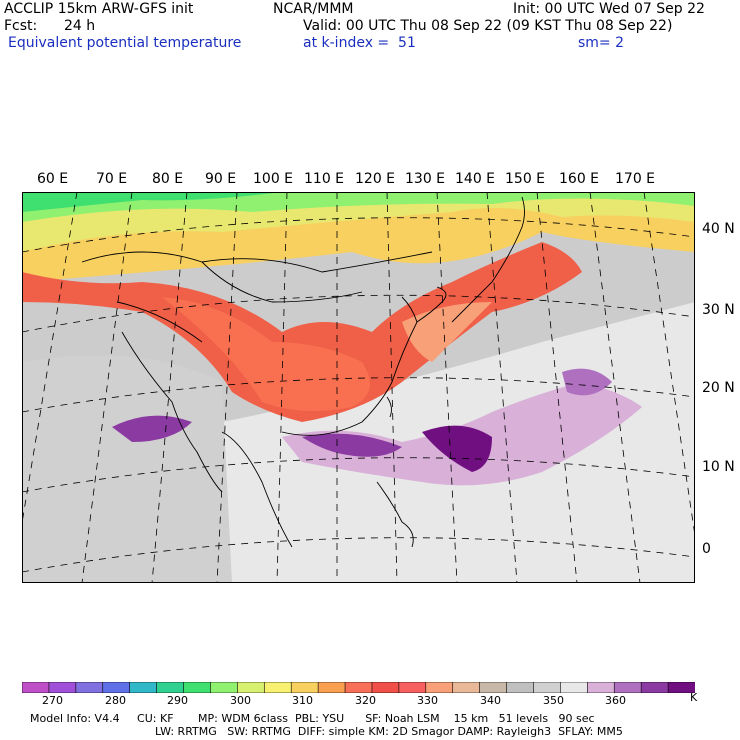 The width and height of the screenshot is (740, 740). What do you see at coordinates (112, 179) in the screenshot?
I see `lon-label: 70 E` at bounding box center [112, 179].